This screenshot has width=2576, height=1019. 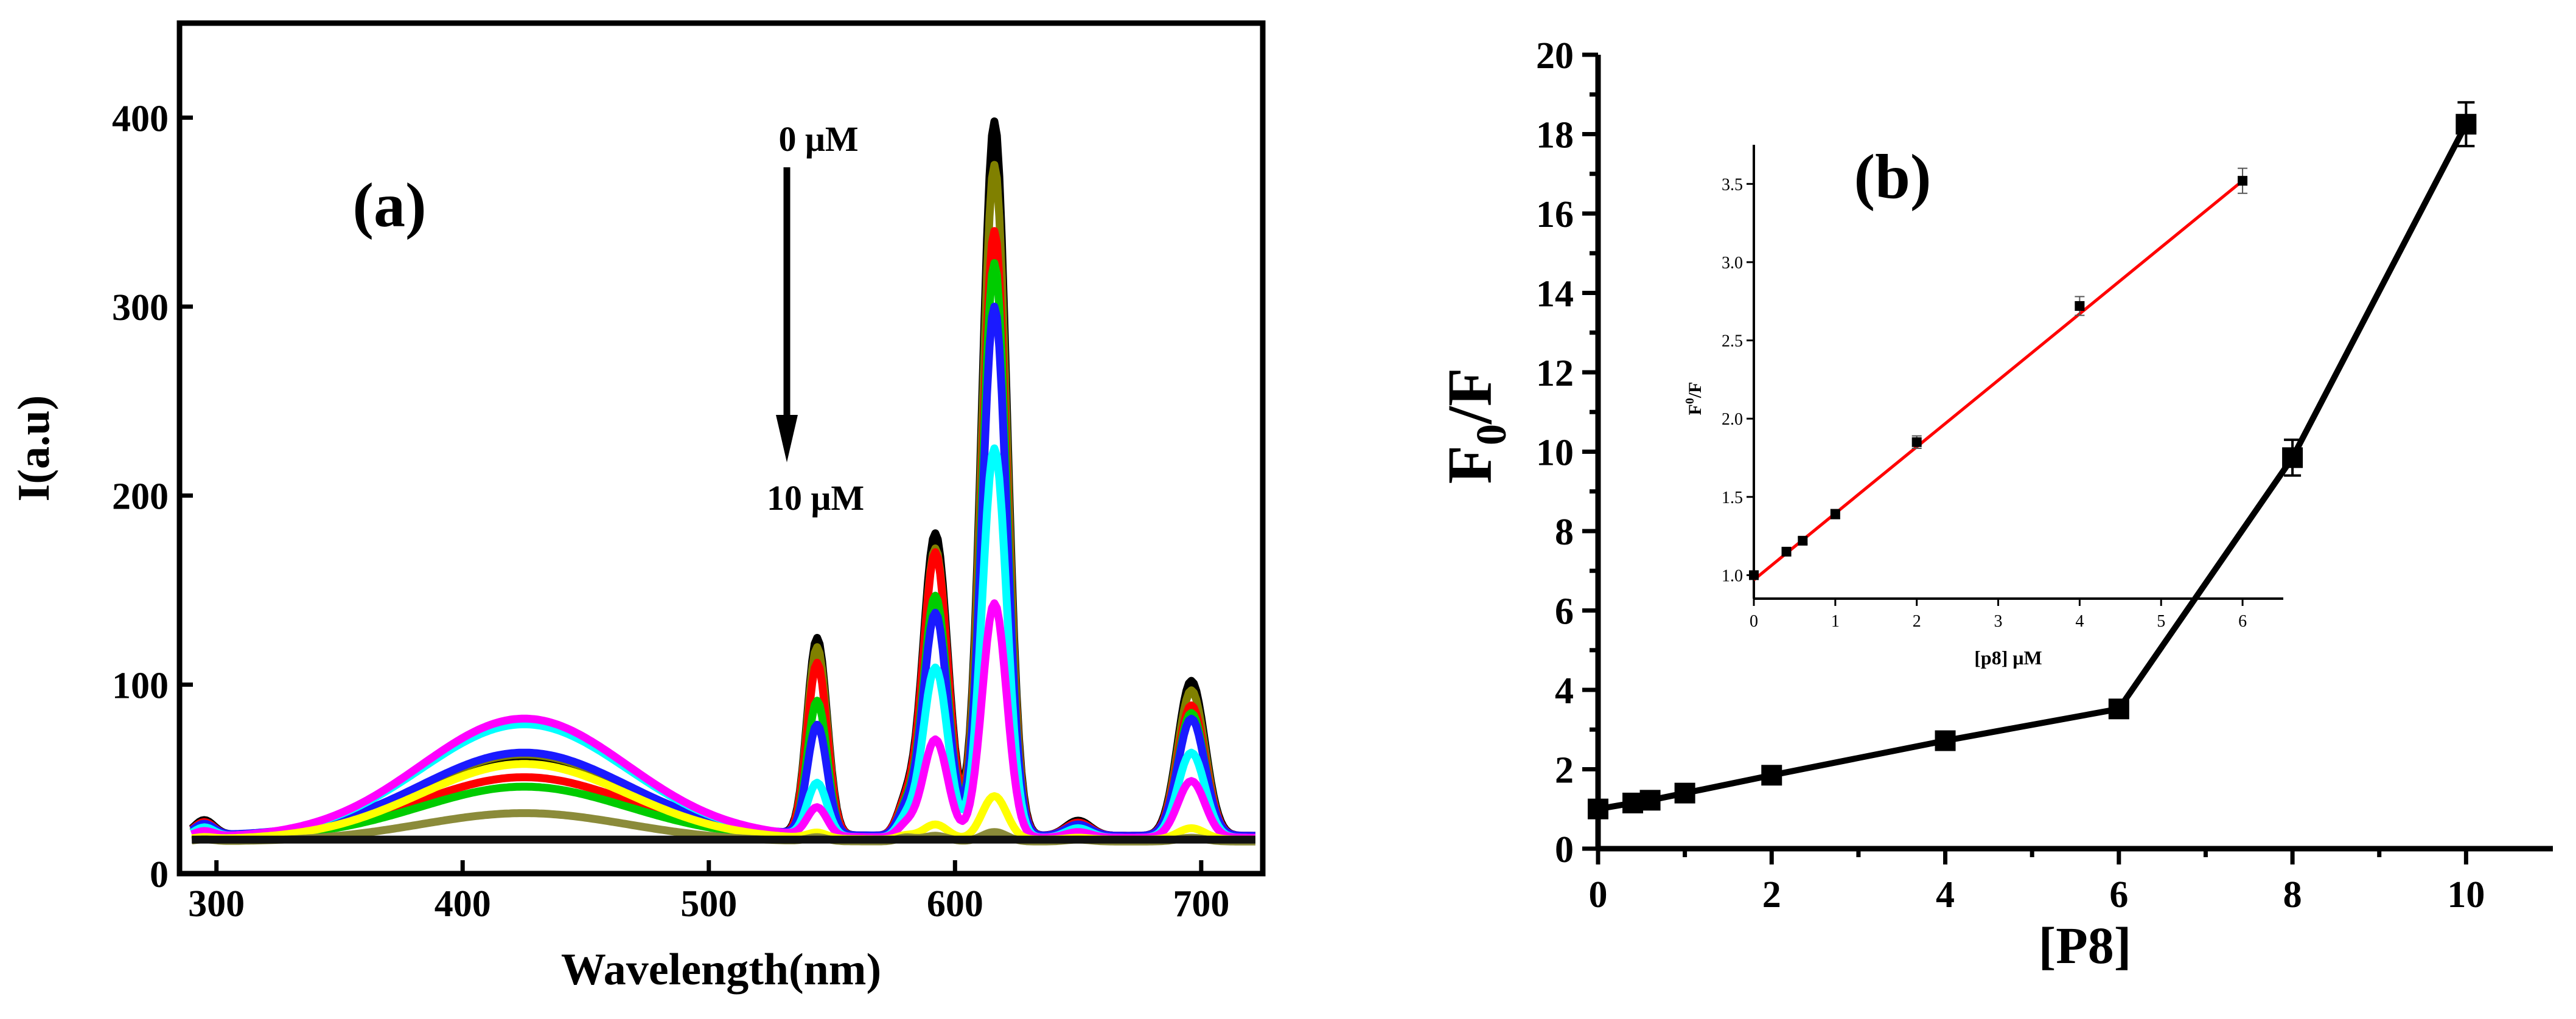 I want to click on inset-x-tick-label: 3, so click(x=1998, y=621).